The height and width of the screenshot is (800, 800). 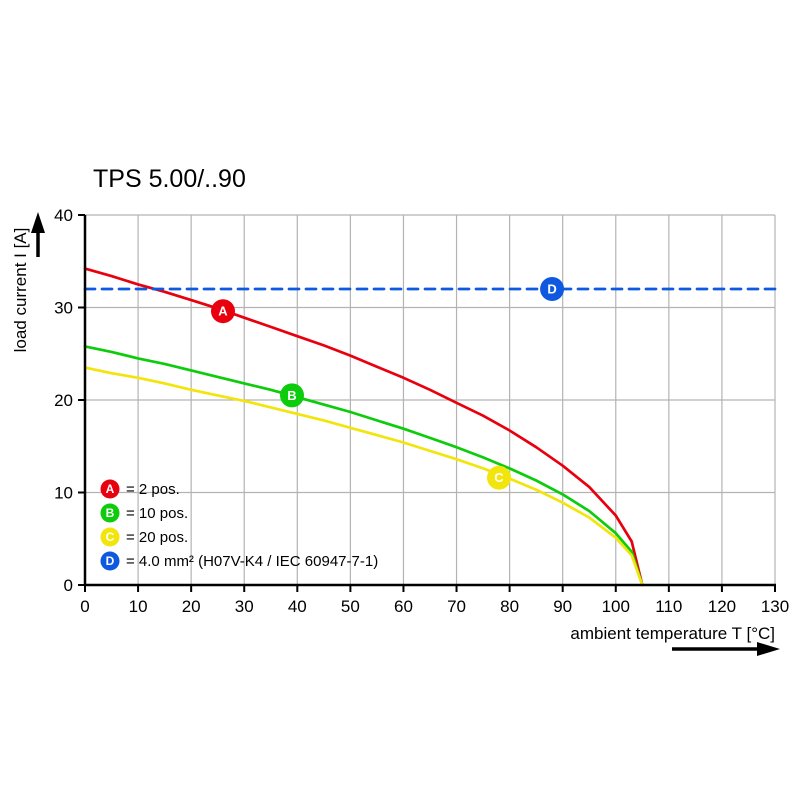 I want to click on legend-swatch-D, so click(x=110, y=561).